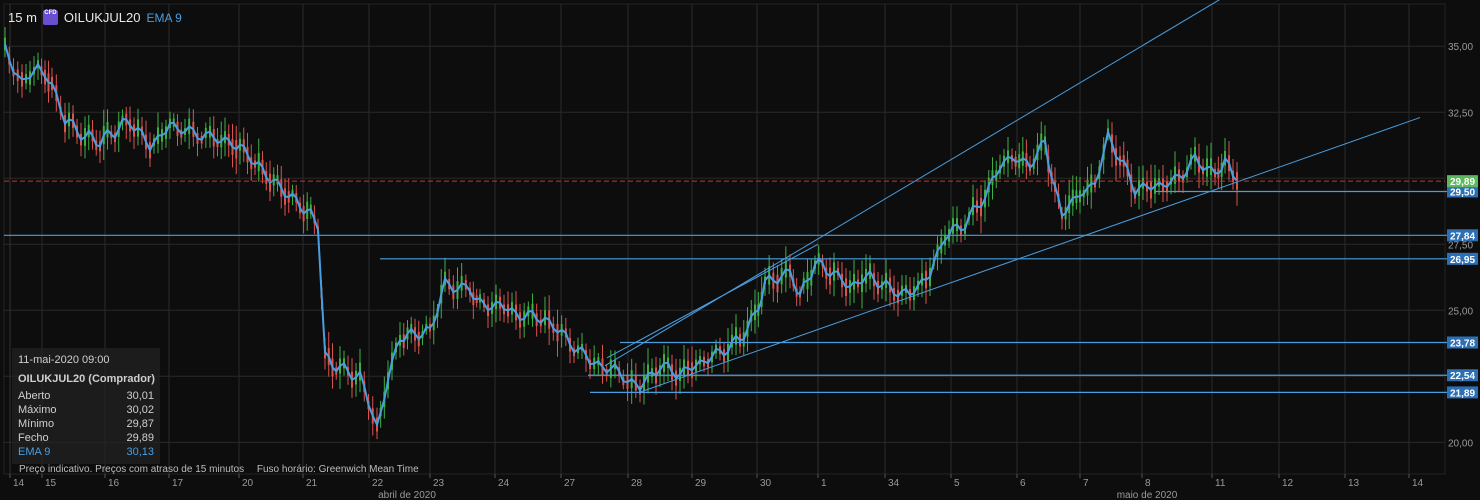  I want to click on x-tick-label: 21, so click(312, 483).